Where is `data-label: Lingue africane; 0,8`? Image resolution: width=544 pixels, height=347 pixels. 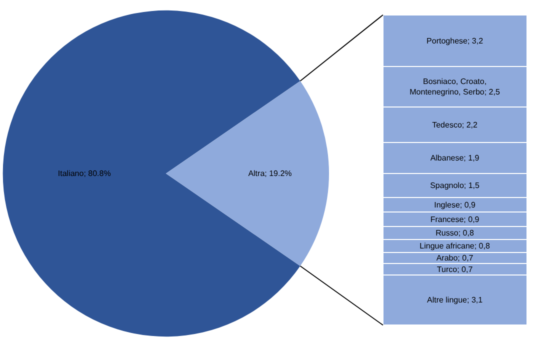
data-label: Lingue africane; 0,8 is located at coordinates (455, 245).